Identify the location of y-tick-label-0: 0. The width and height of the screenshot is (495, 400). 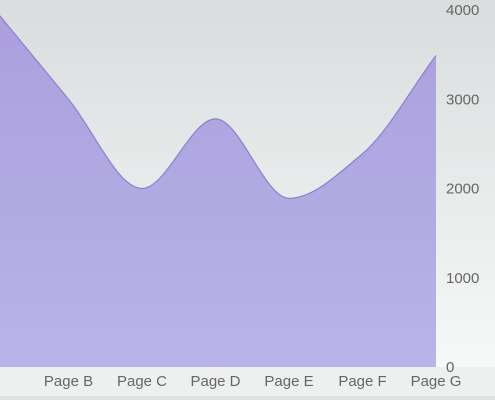
(450, 367).